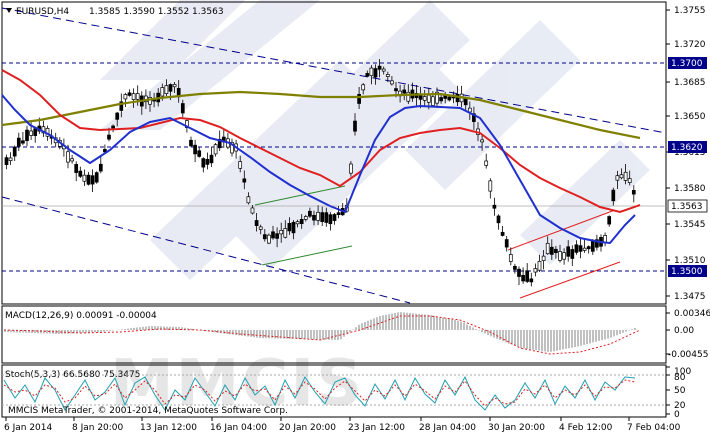 The image size is (710, 437). What do you see at coordinates (687, 272) in the screenshot?
I see `level-3-label: 1.3500` at bounding box center [687, 272].